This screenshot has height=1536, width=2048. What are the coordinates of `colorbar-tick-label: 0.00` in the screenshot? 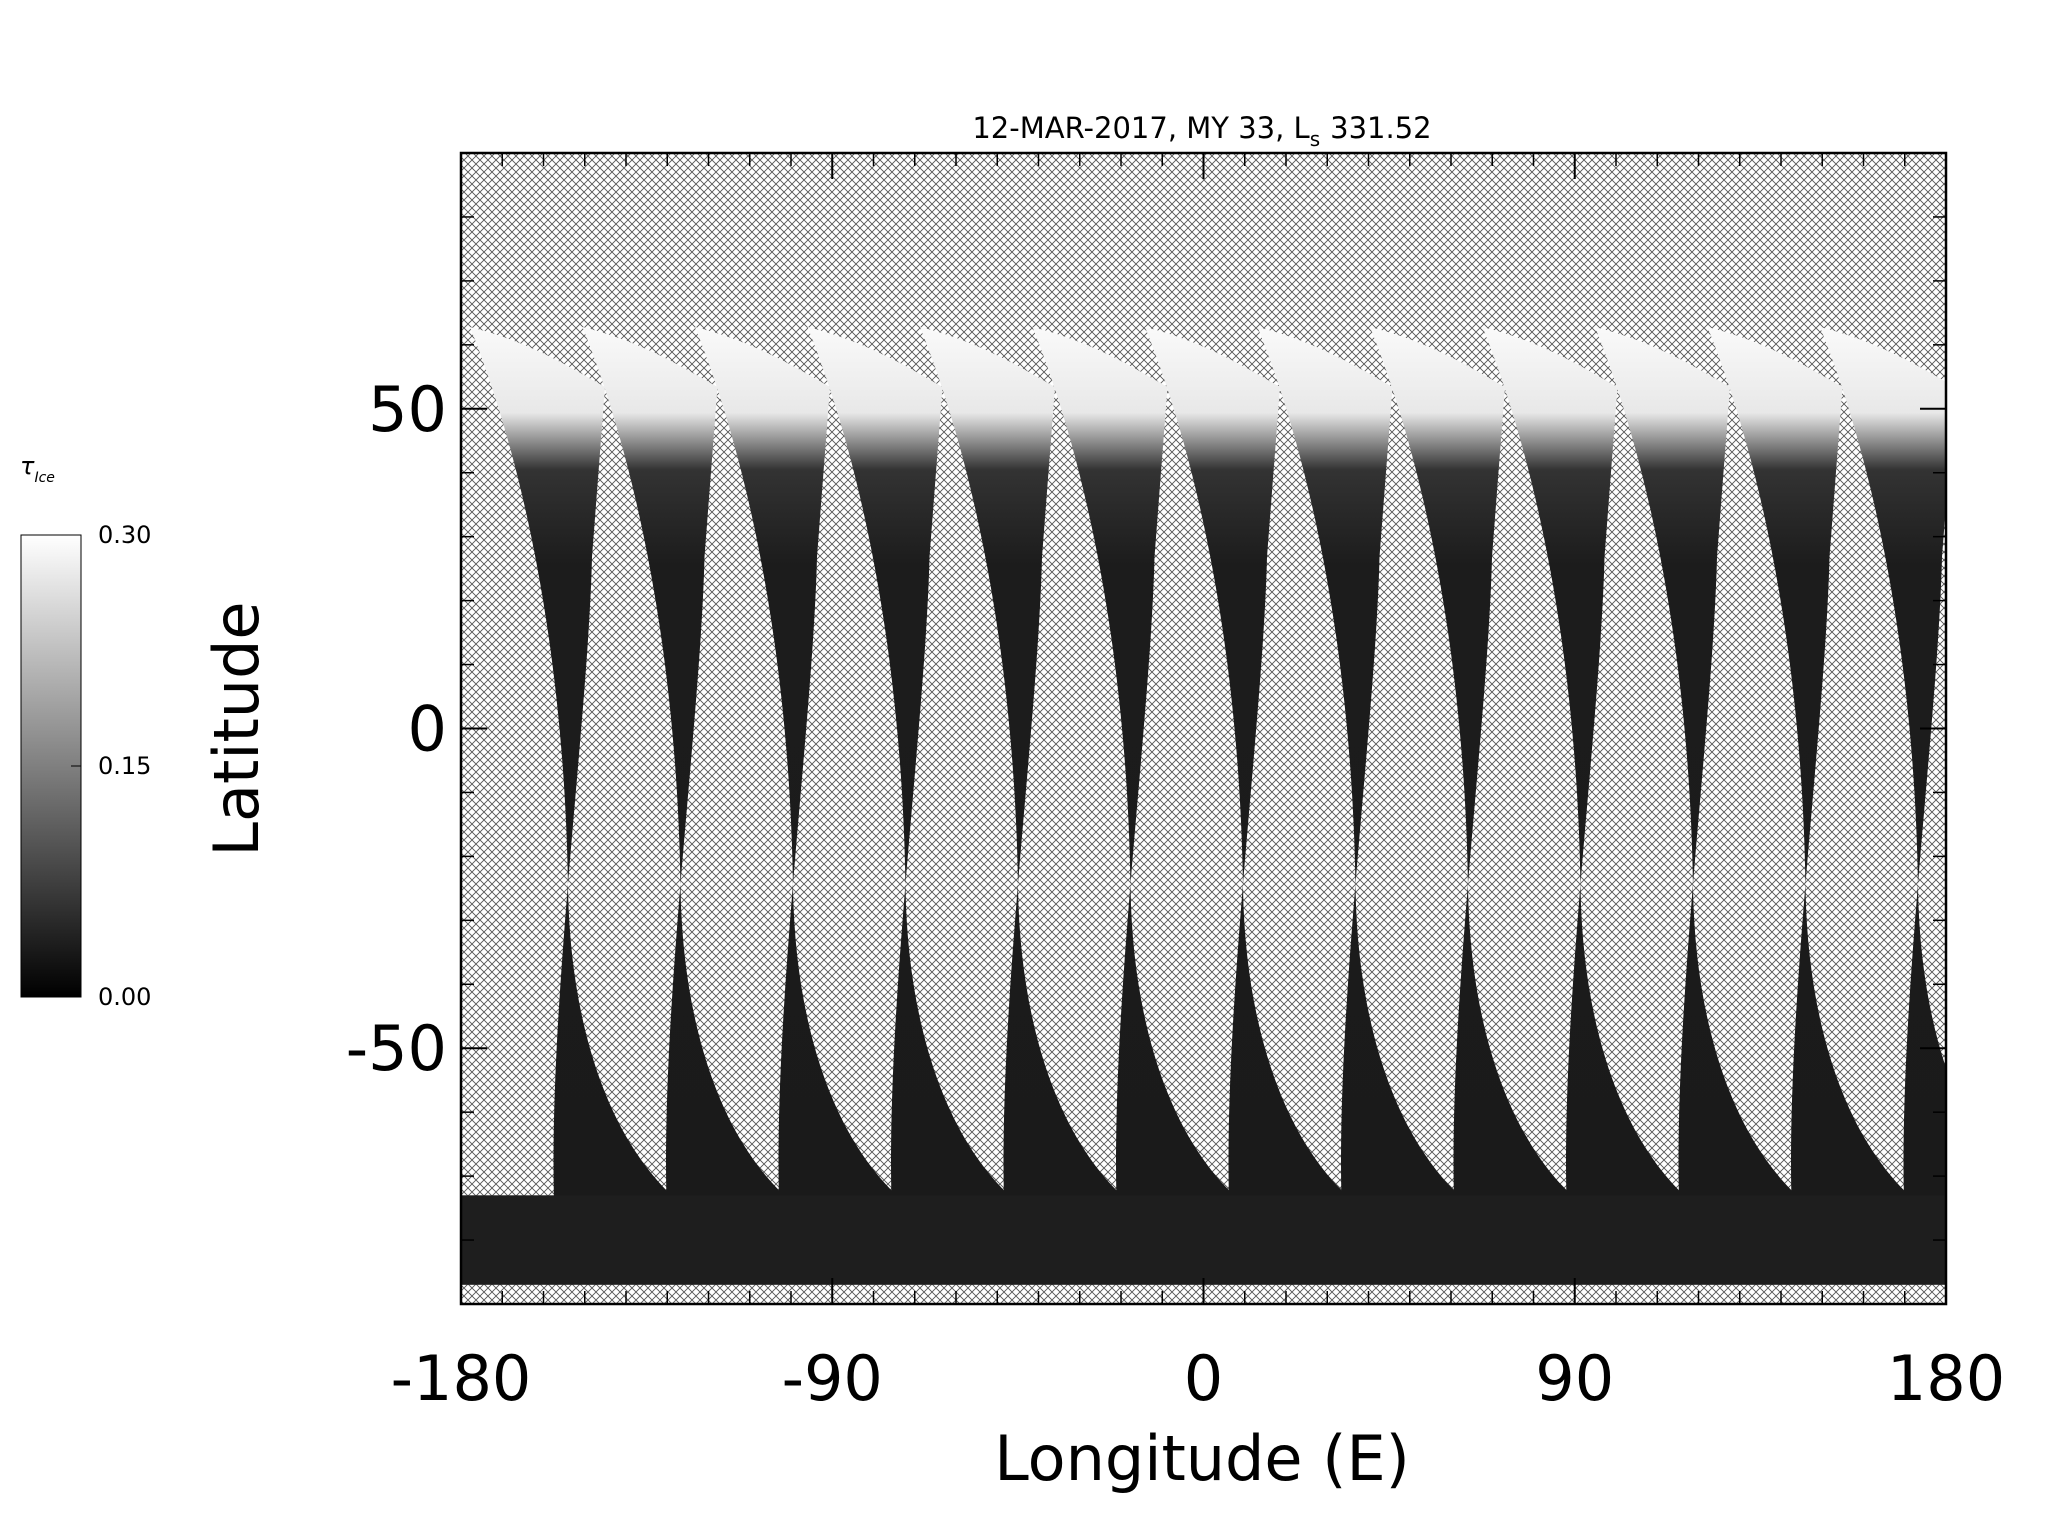 It's located at (124, 997).